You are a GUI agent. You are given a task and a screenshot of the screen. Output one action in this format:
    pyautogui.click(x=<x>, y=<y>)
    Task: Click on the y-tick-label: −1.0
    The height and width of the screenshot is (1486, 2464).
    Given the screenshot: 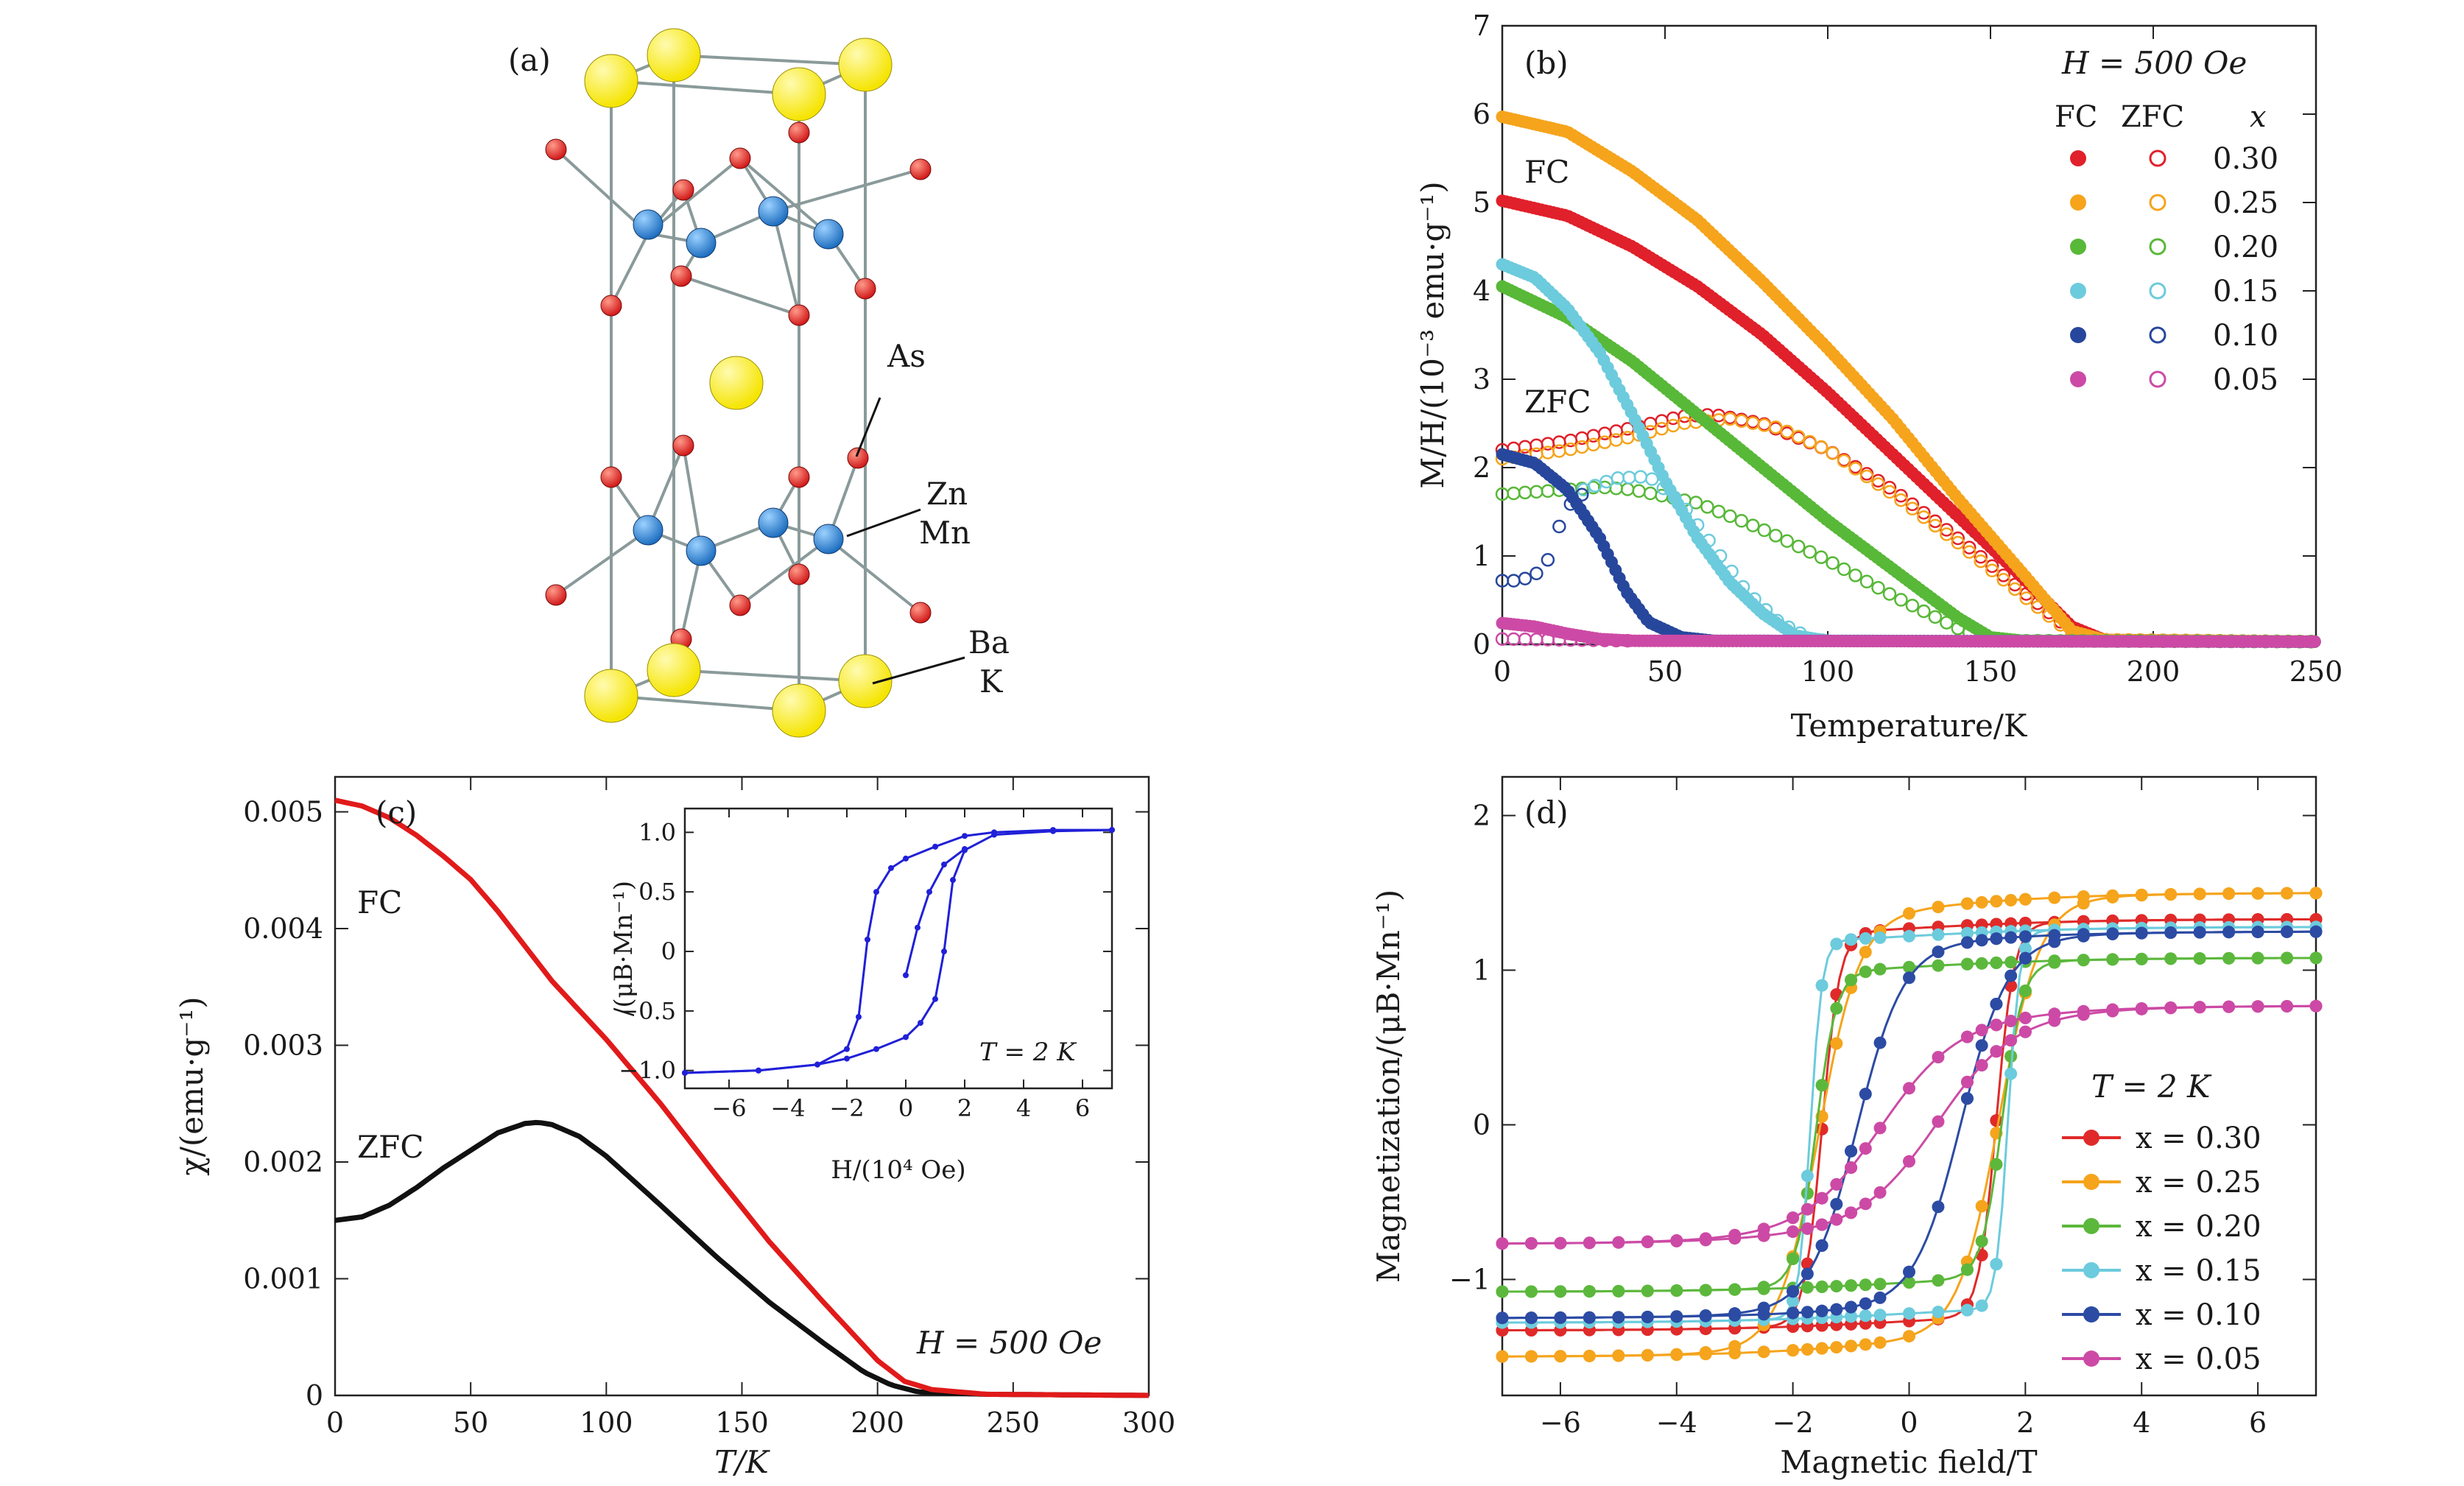 What is the action you would take?
    pyautogui.click(x=647, y=1071)
    